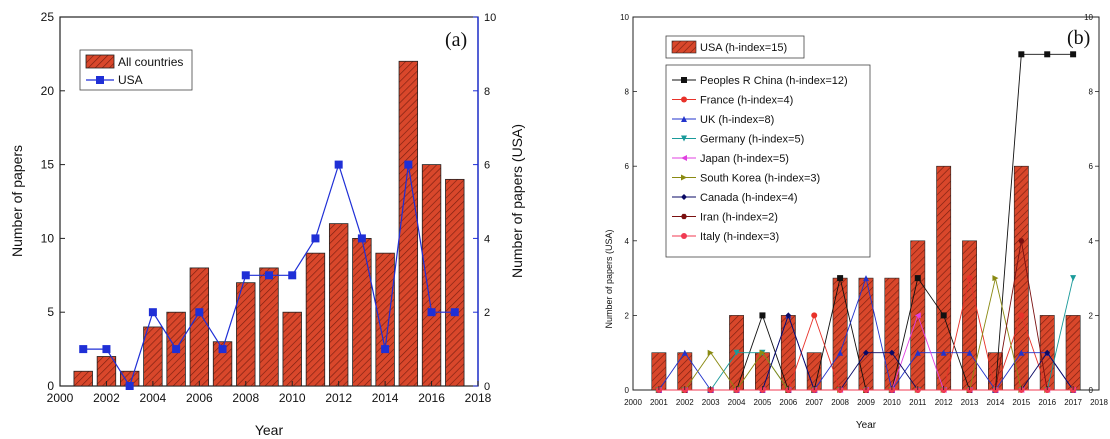 The height and width of the screenshot is (439, 1110). Describe the element at coordinates (633, 402) in the screenshot. I see `x-tick-label: 2000` at that location.